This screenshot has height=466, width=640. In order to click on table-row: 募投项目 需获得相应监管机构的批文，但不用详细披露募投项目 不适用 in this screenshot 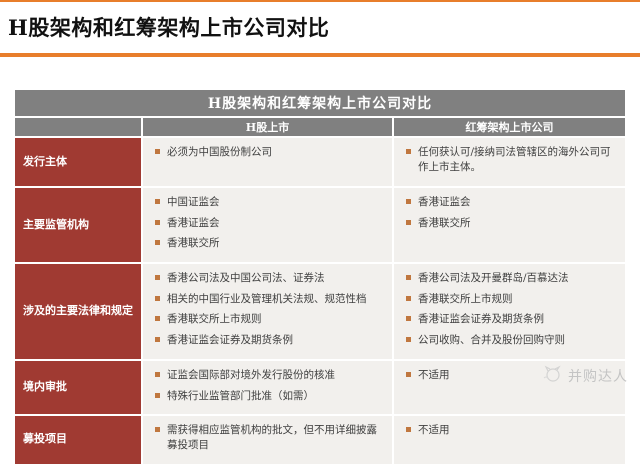, I will do `click(320, 440)`.